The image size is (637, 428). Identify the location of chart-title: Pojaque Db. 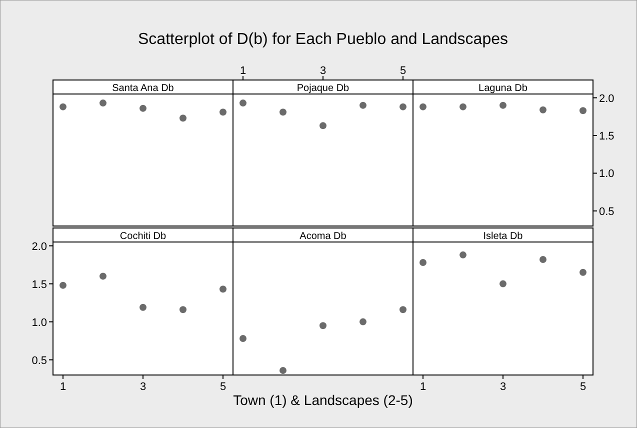
(323, 88).